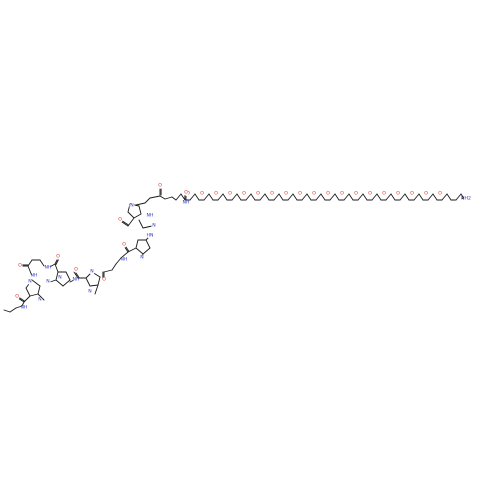 This screenshot has height=500, width=500. I want to click on pyrrole2-n: N, so click(59, 278).